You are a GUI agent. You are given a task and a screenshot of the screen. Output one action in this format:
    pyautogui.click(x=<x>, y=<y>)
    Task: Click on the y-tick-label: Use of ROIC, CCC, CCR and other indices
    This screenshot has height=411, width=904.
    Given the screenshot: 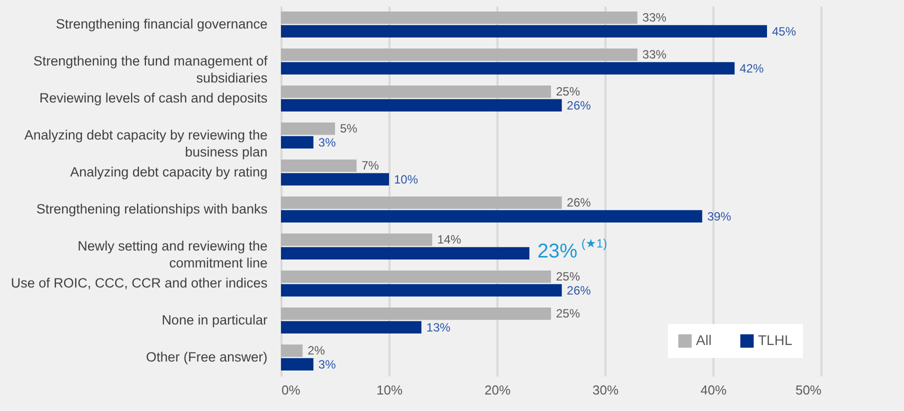 What is the action you would take?
    pyautogui.click(x=139, y=283)
    